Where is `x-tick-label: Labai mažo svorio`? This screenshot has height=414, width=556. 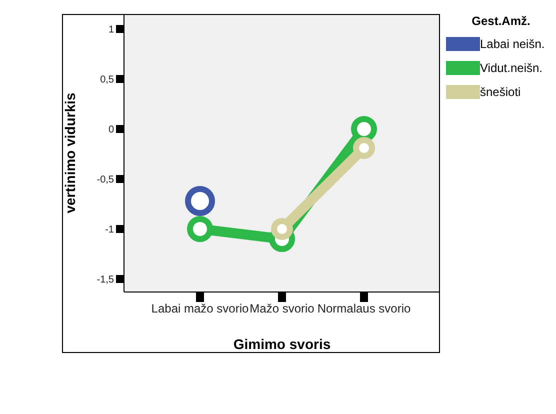
x-tick-label: Labai mažo svorio is located at coordinates (200, 309).